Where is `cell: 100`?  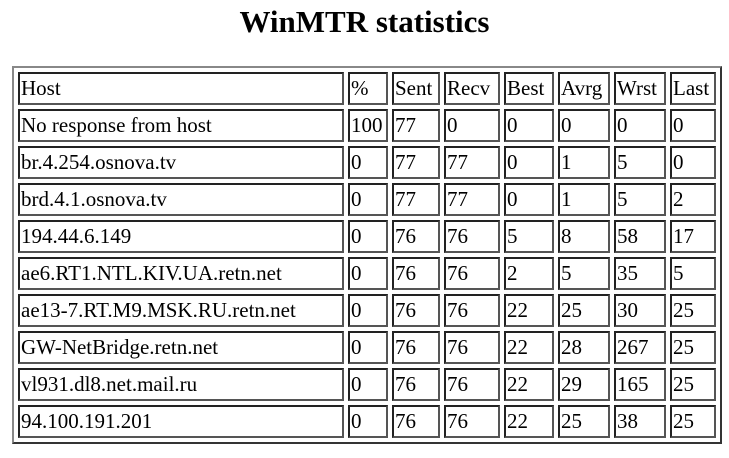
cell: 100 is located at coordinates (368, 125).